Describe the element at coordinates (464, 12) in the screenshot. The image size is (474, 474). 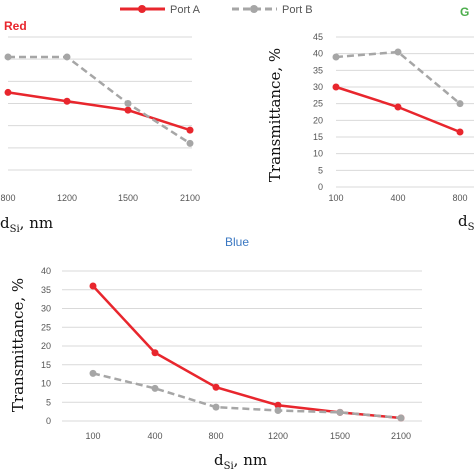
I see `chart-green-title: G` at that location.